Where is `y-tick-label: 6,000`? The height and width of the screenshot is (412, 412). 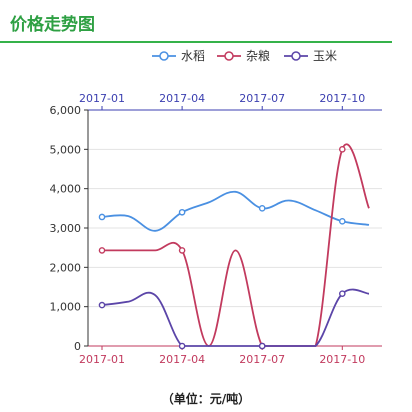 y-tick-label: 6,000 is located at coordinates (66, 110).